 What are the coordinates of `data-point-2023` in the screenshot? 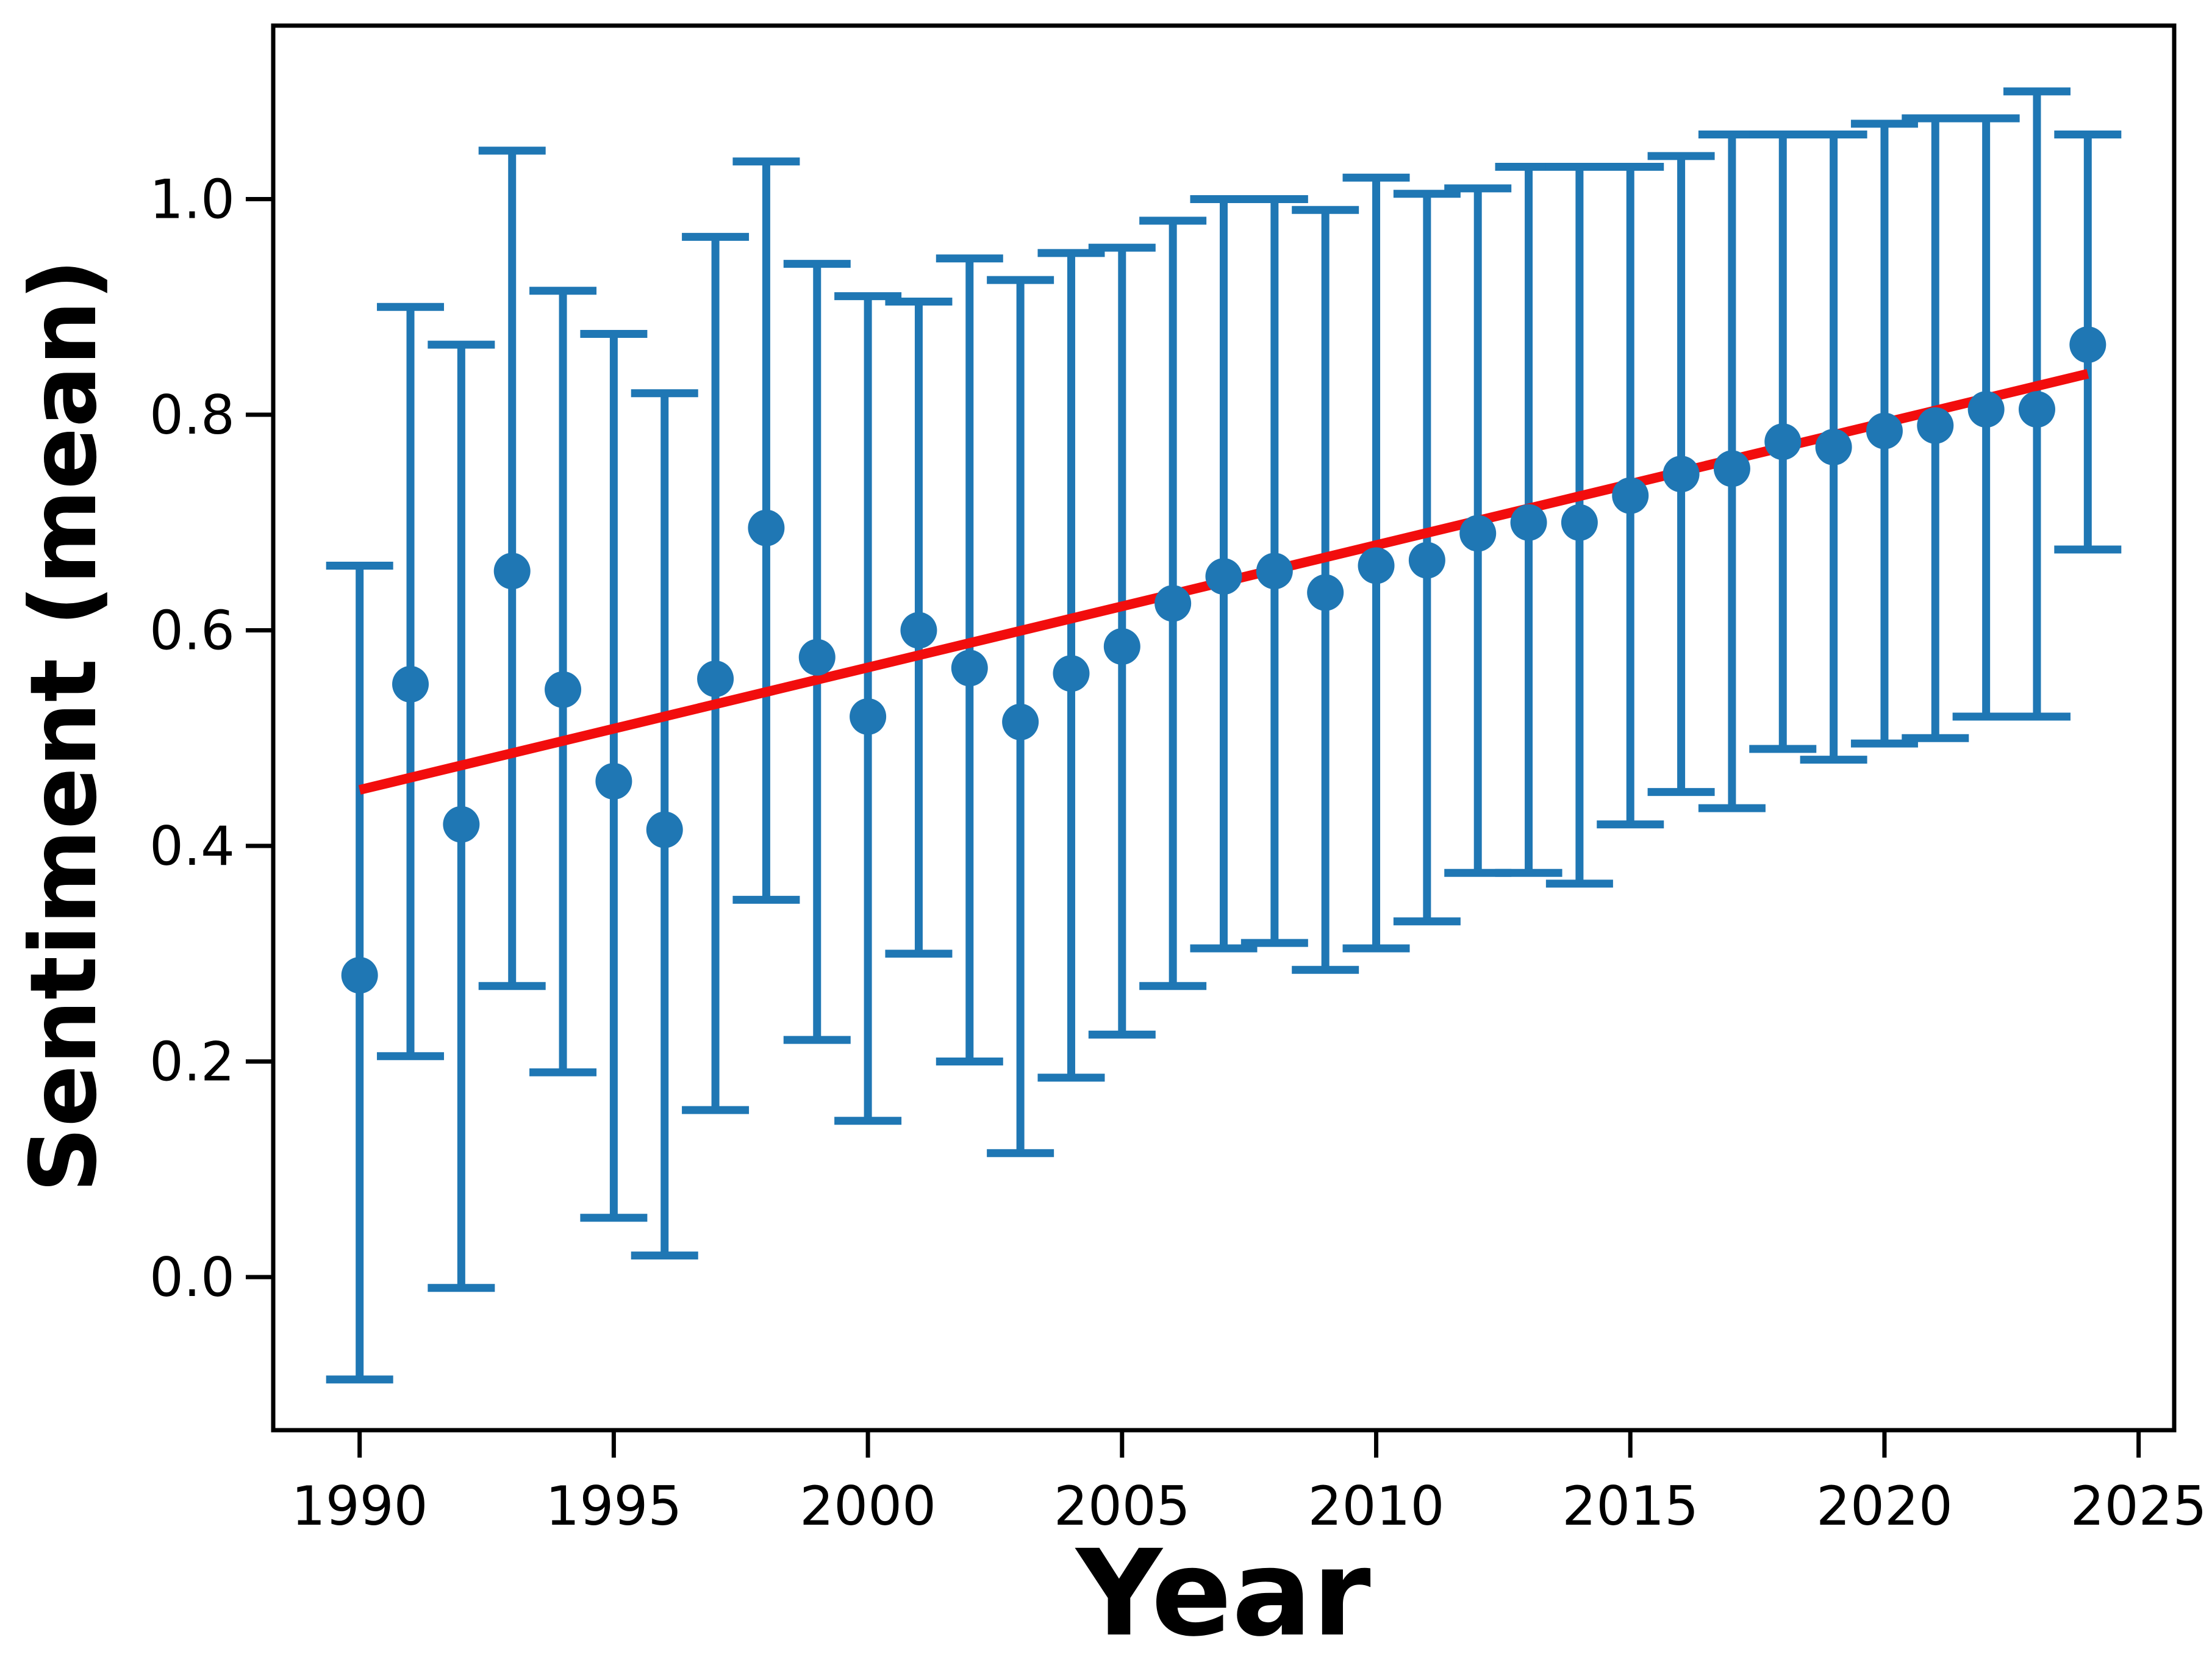 It's located at (2036, 409).